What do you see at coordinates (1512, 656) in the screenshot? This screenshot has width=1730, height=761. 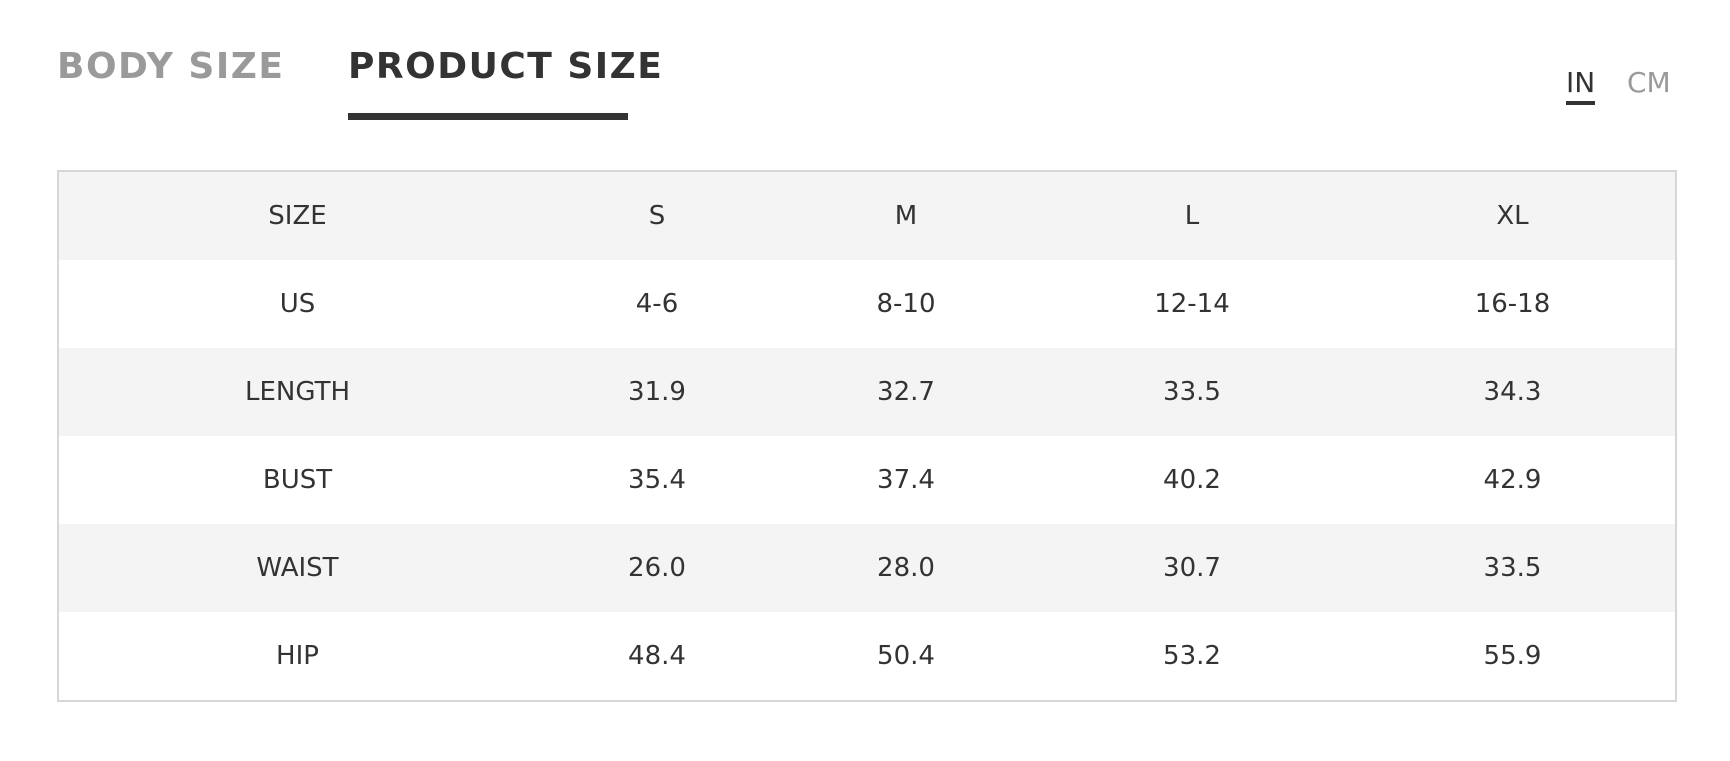 I see `cell: 55.9` at bounding box center [1512, 656].